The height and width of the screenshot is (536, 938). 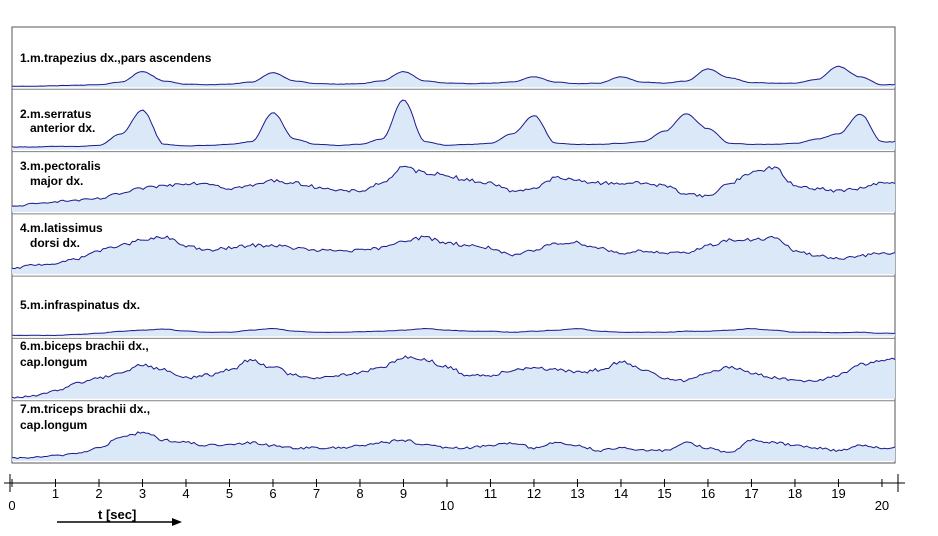 What do you see at coordinates (117, 514) in the screenshot?
I see `x-axis-label: t [sec]` at bounding box center [117, 514].